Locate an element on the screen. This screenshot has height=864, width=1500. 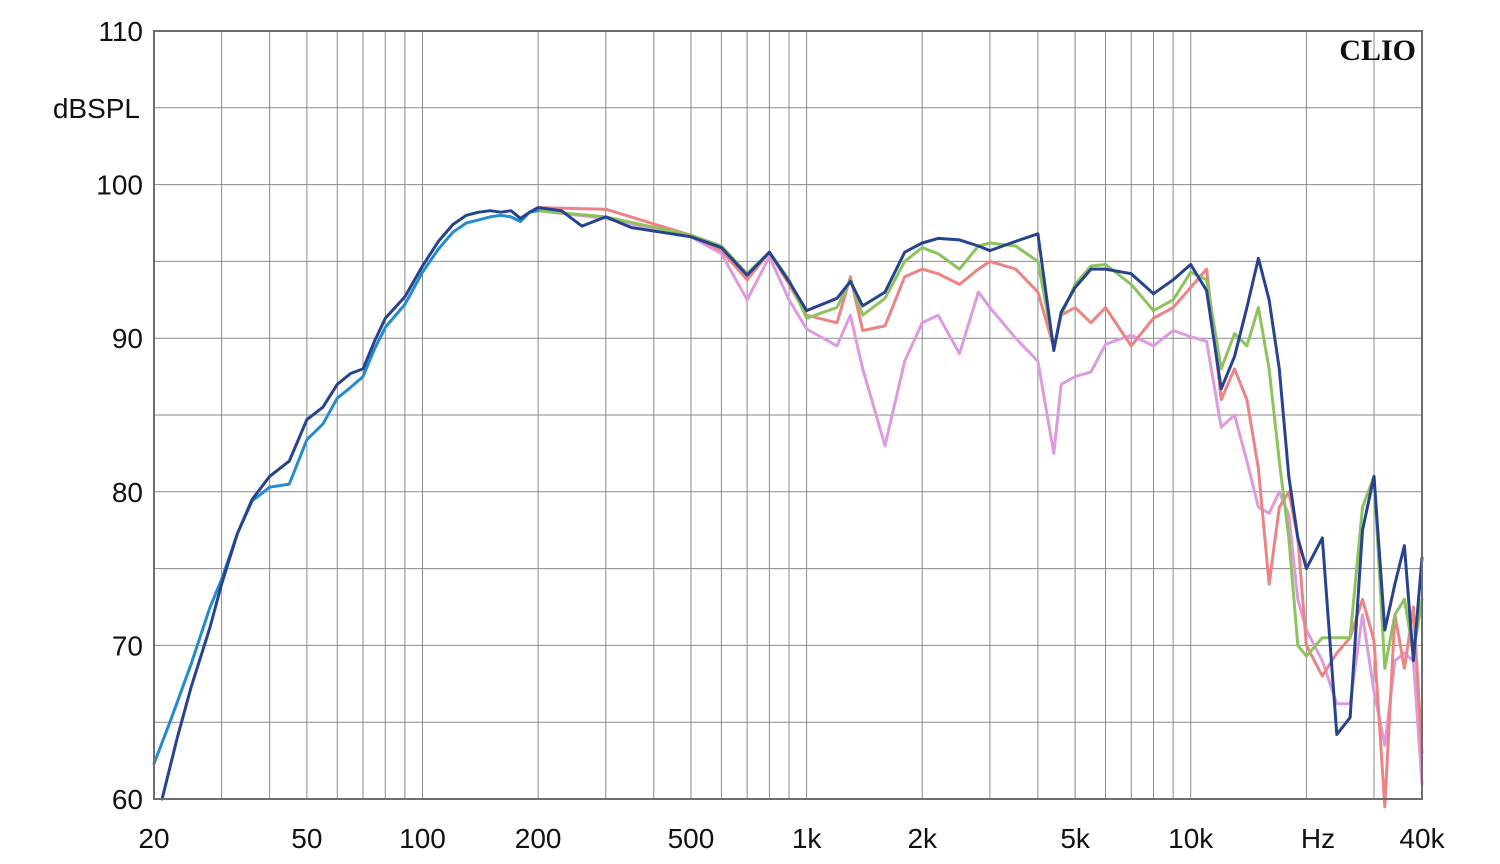
x-tick-label: 200 is located at coordinates (538, 838).